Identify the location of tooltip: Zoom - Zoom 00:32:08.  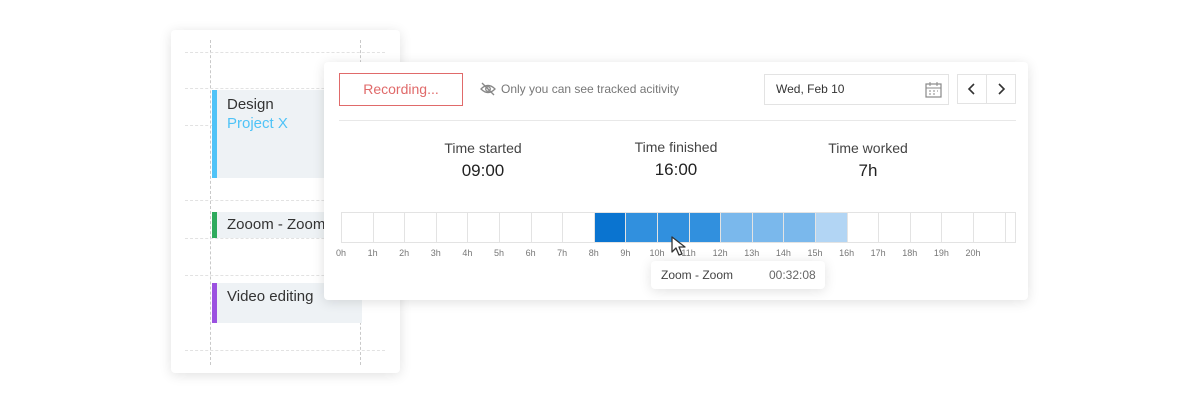
(738, 275).